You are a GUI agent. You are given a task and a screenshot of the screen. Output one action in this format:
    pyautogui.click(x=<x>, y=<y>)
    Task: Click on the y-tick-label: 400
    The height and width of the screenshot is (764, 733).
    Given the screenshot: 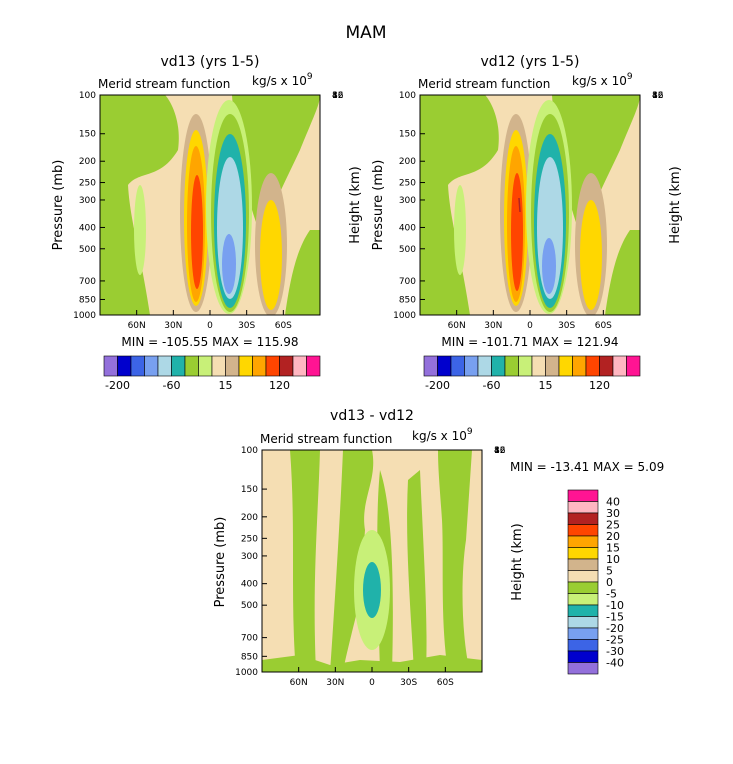 What is the action you would take?
    pyautogui.click(x=407, y=228)
    